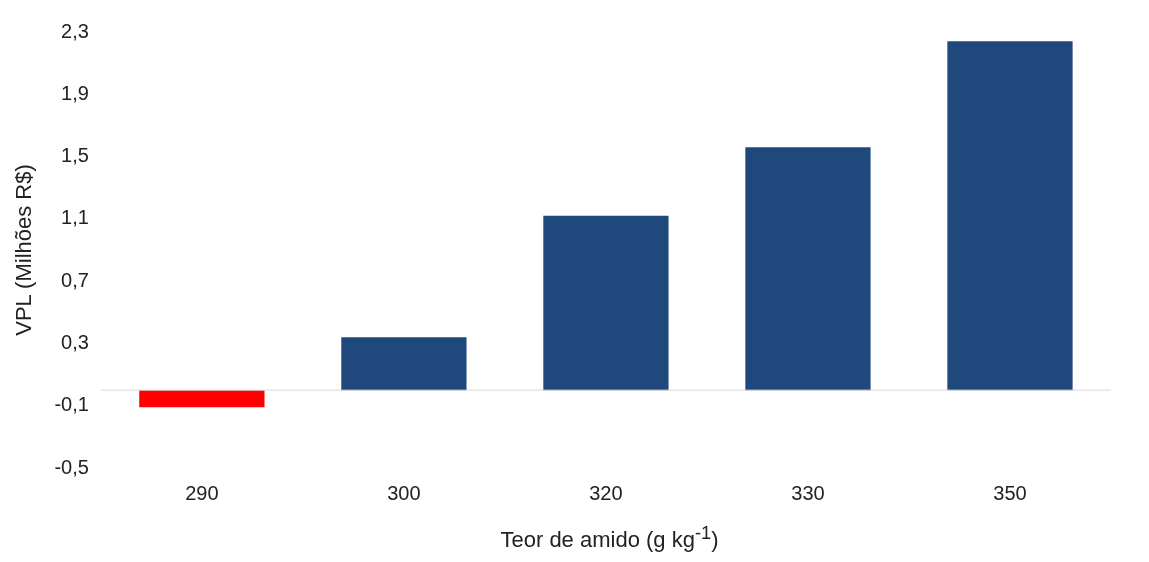 The image size is (1149, 562). What do you see at coordinates (75, 279) in the screenshot?
I see `y-tick-label: 0,7` at bounding box center [75, 279].